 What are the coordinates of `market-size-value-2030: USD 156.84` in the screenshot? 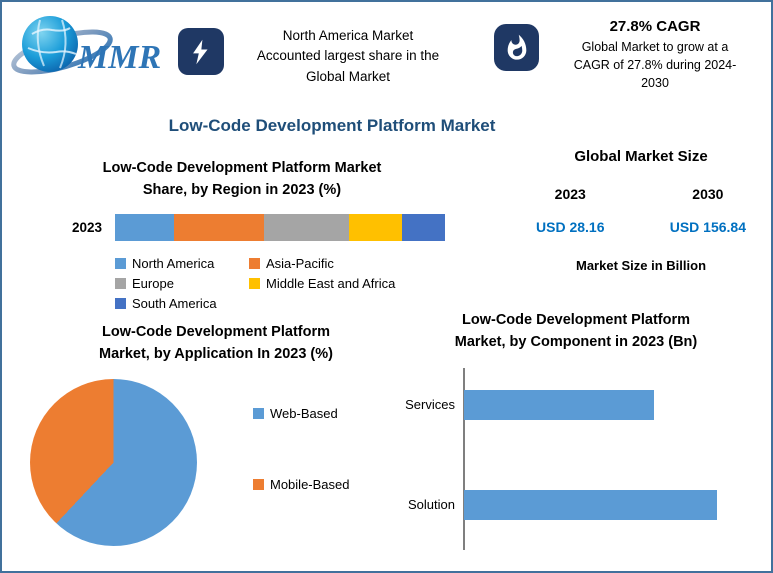 It's located at (707, 227).